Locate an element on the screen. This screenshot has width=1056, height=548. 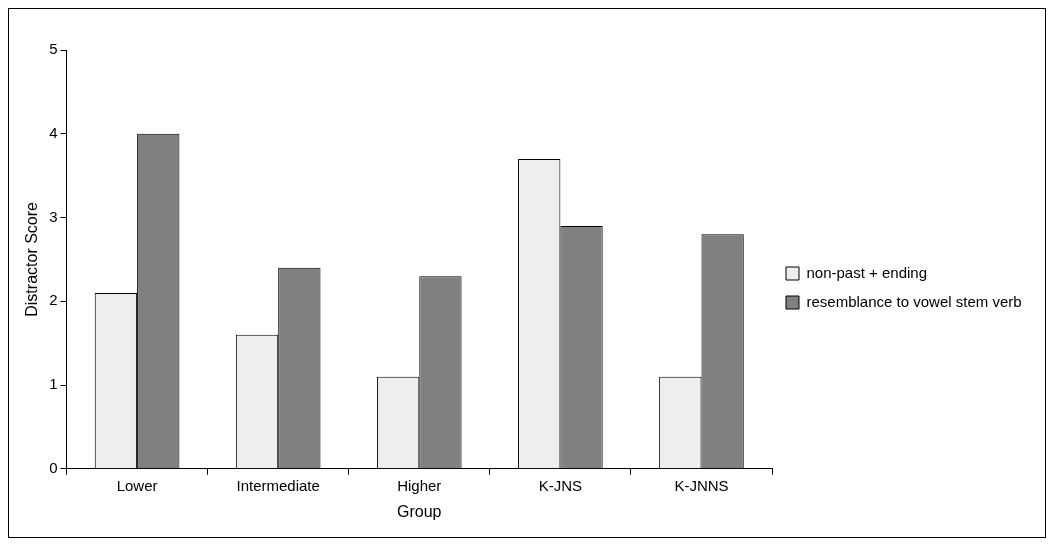
x-tick-label: K-JNS is located at coordinates (560, 485).